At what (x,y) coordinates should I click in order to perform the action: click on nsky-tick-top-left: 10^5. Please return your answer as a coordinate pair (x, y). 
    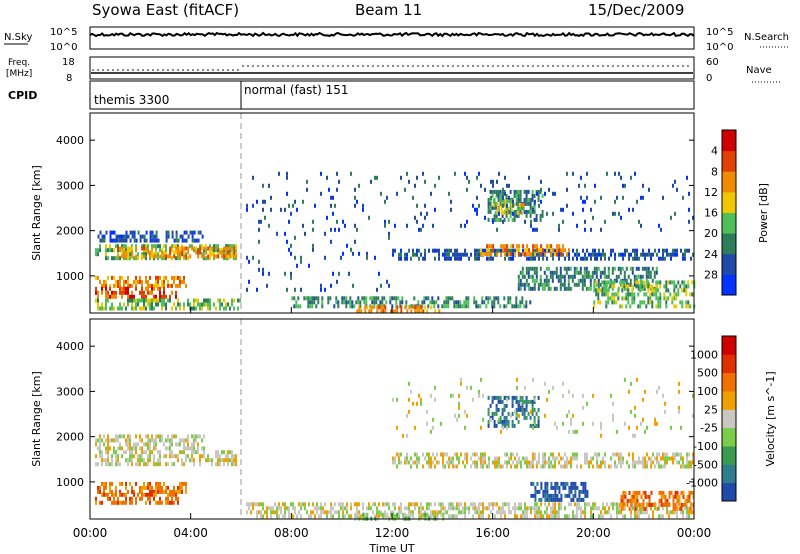
    Looking at the image, I should click on (63, 32).